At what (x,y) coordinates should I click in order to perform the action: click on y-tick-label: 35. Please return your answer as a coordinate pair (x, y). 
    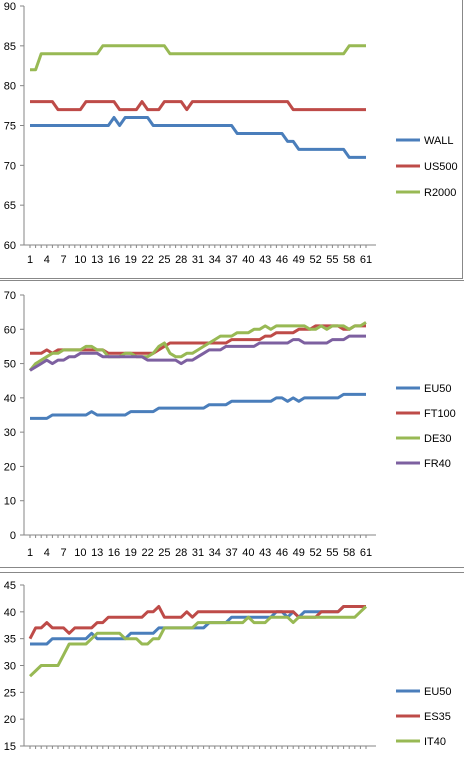
    Looking at the image, I should click on (10, 640).